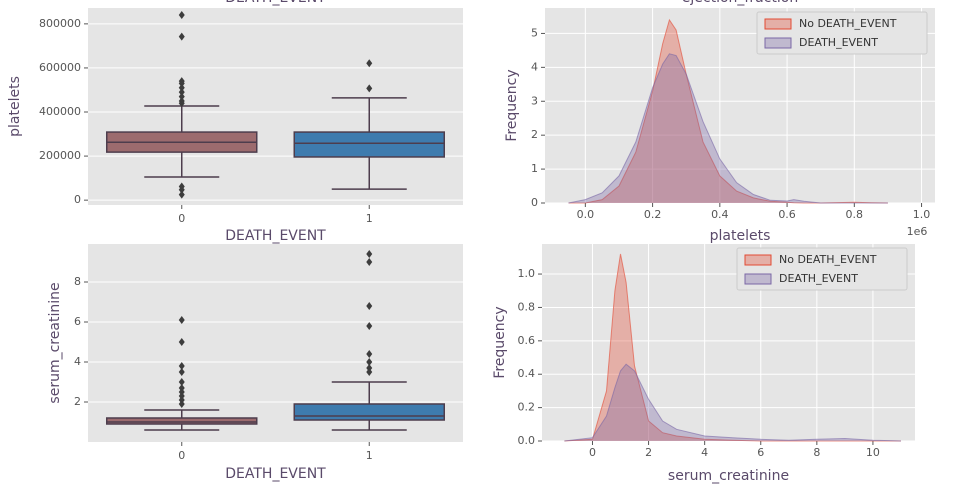  What do you see at coordinates (917, 231) in the screenshot?
I see `offset-text: 1e6` at bounding box center [917, 231].